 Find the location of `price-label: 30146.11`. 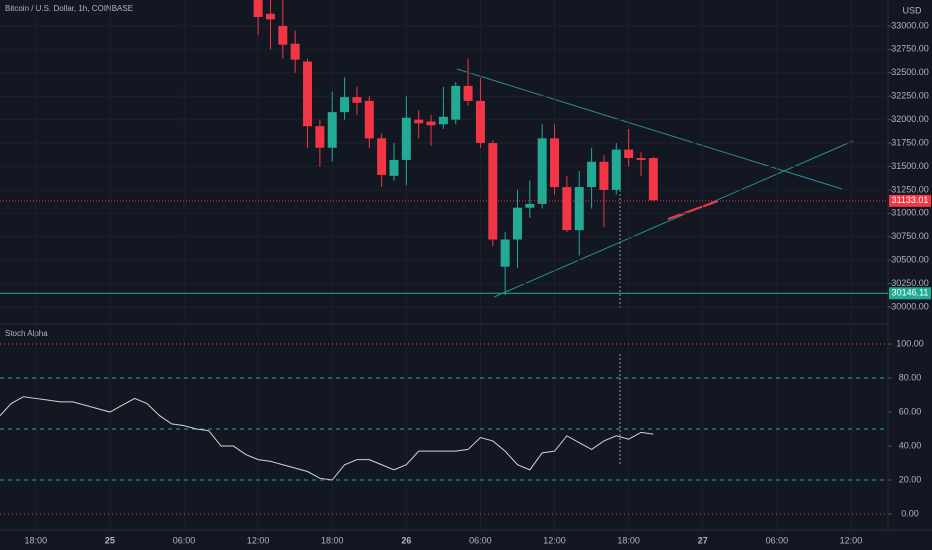

price-label: 30146.11 is located at coordinates (910, 293).